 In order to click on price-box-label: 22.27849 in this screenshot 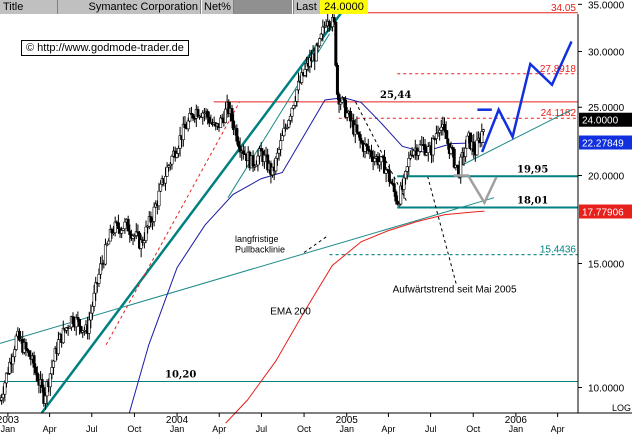, I will do `click(603, 143)`.